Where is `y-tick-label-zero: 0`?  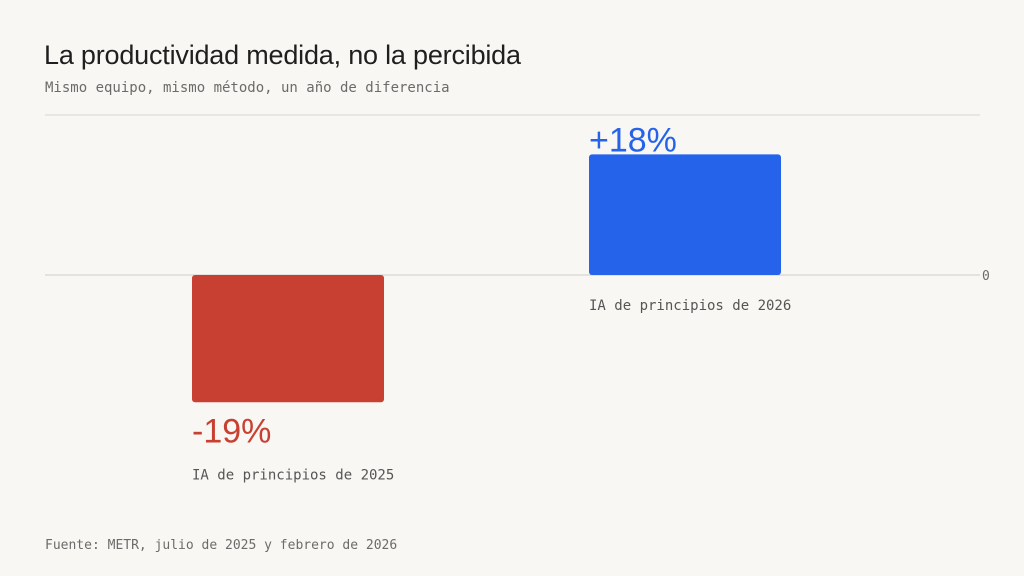
y-tick-label-zero: 0 is located at coordinates (986, 276).